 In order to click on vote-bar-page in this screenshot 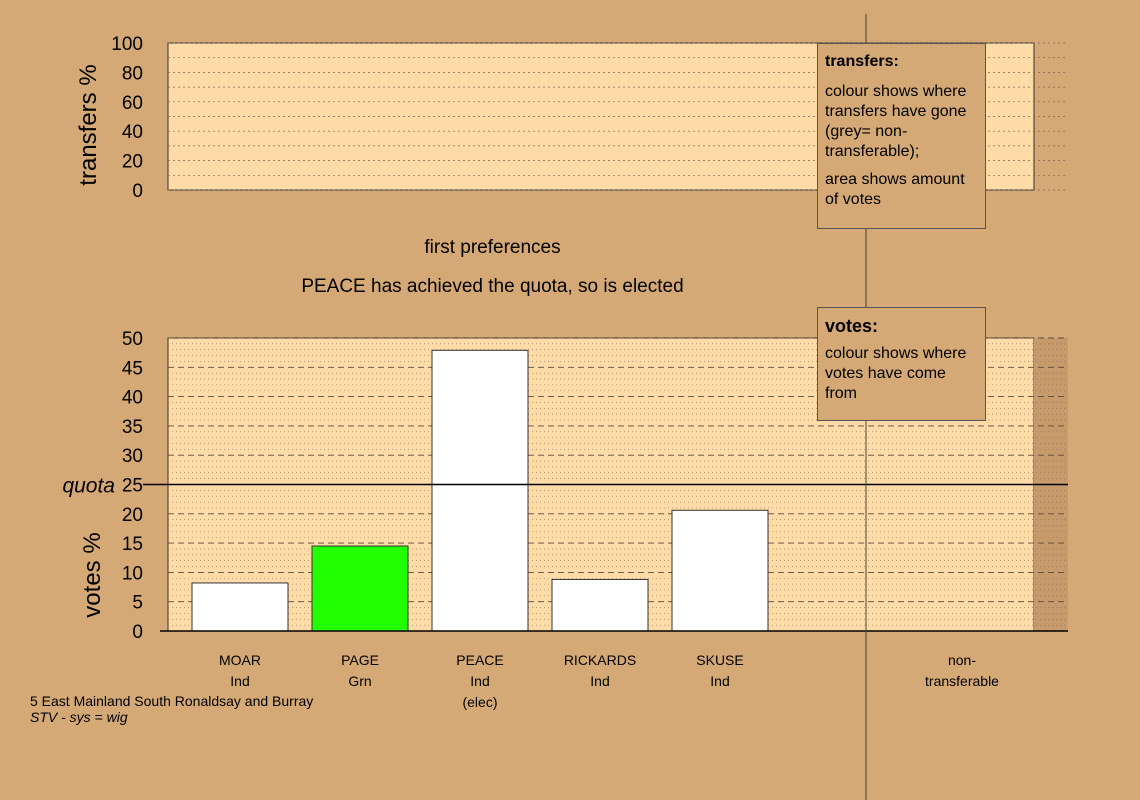, I will do `click(360, 588)`.